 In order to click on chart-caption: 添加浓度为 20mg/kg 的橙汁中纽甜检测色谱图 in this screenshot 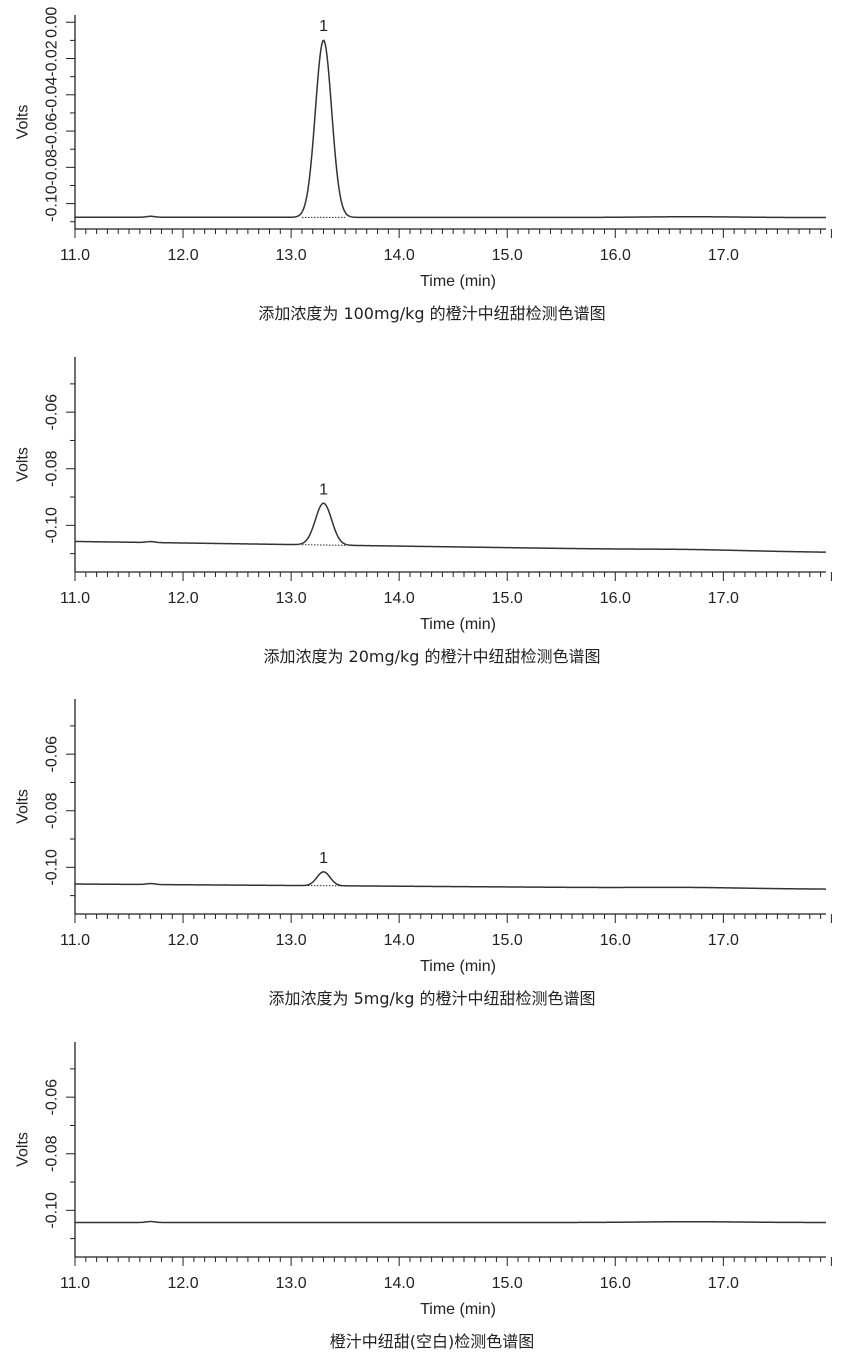, I will do `click(431, 656)`.